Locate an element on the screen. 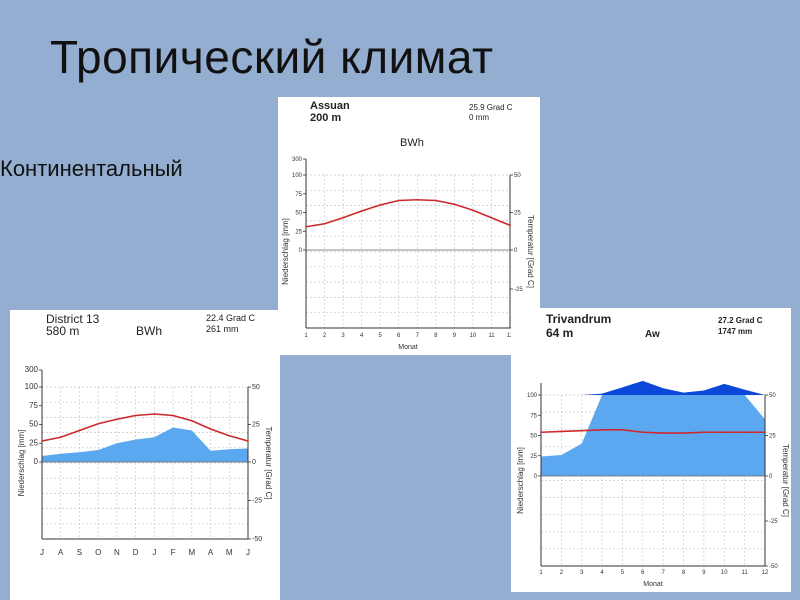  mean-temperature: 25.9 Grad C is located at coordinates (491, 107).